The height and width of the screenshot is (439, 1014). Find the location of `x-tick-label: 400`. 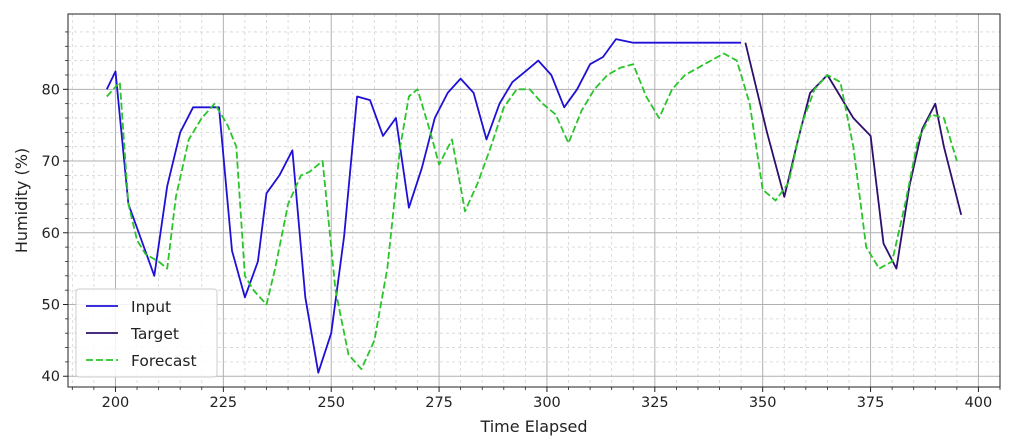

x-tick-label: 400 is located at coordinates (979, 403).